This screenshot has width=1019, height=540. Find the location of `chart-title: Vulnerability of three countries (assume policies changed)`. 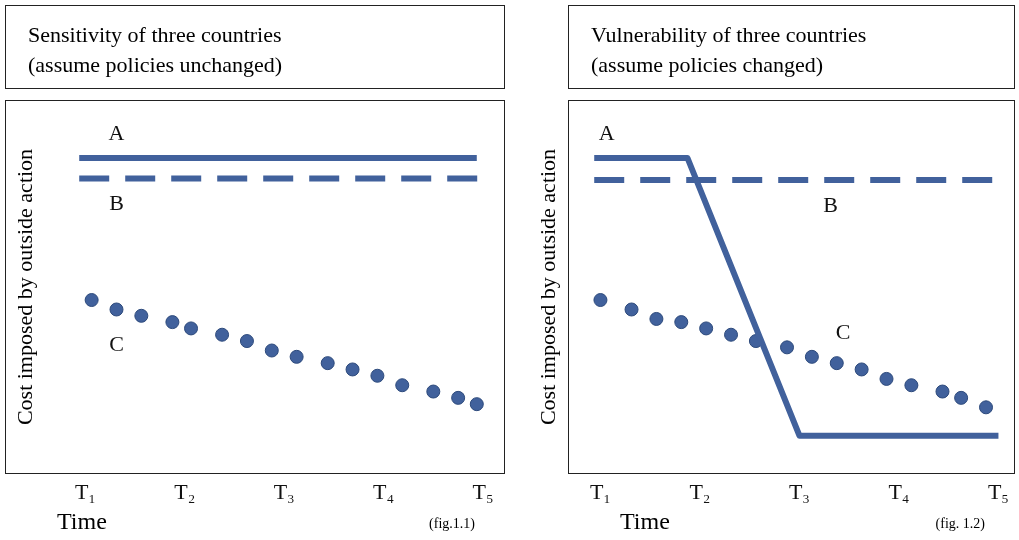

chart-title: Vulnerability of three countries (assume policies changed) is located at coordinates (791, 47).